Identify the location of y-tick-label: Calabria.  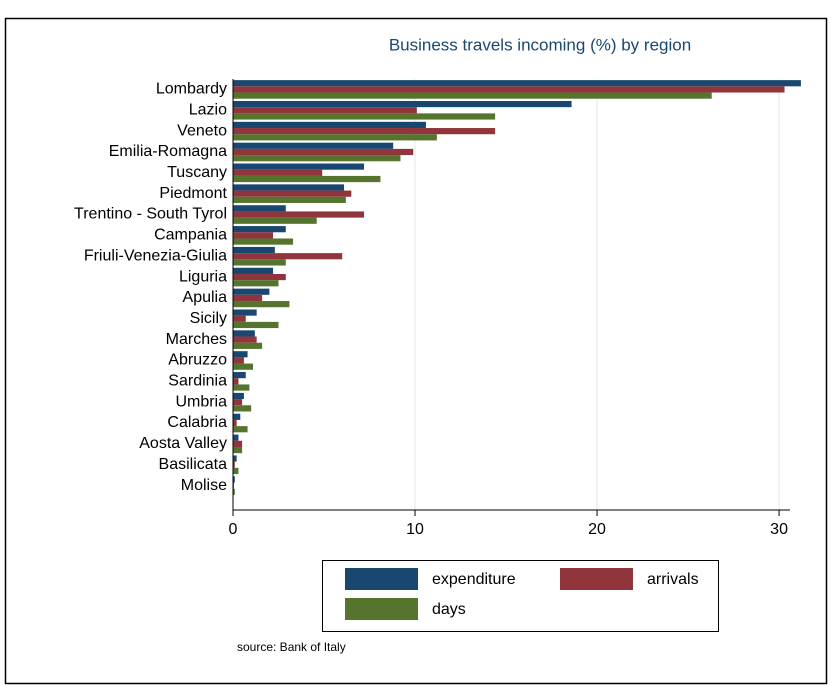
(197, 422).